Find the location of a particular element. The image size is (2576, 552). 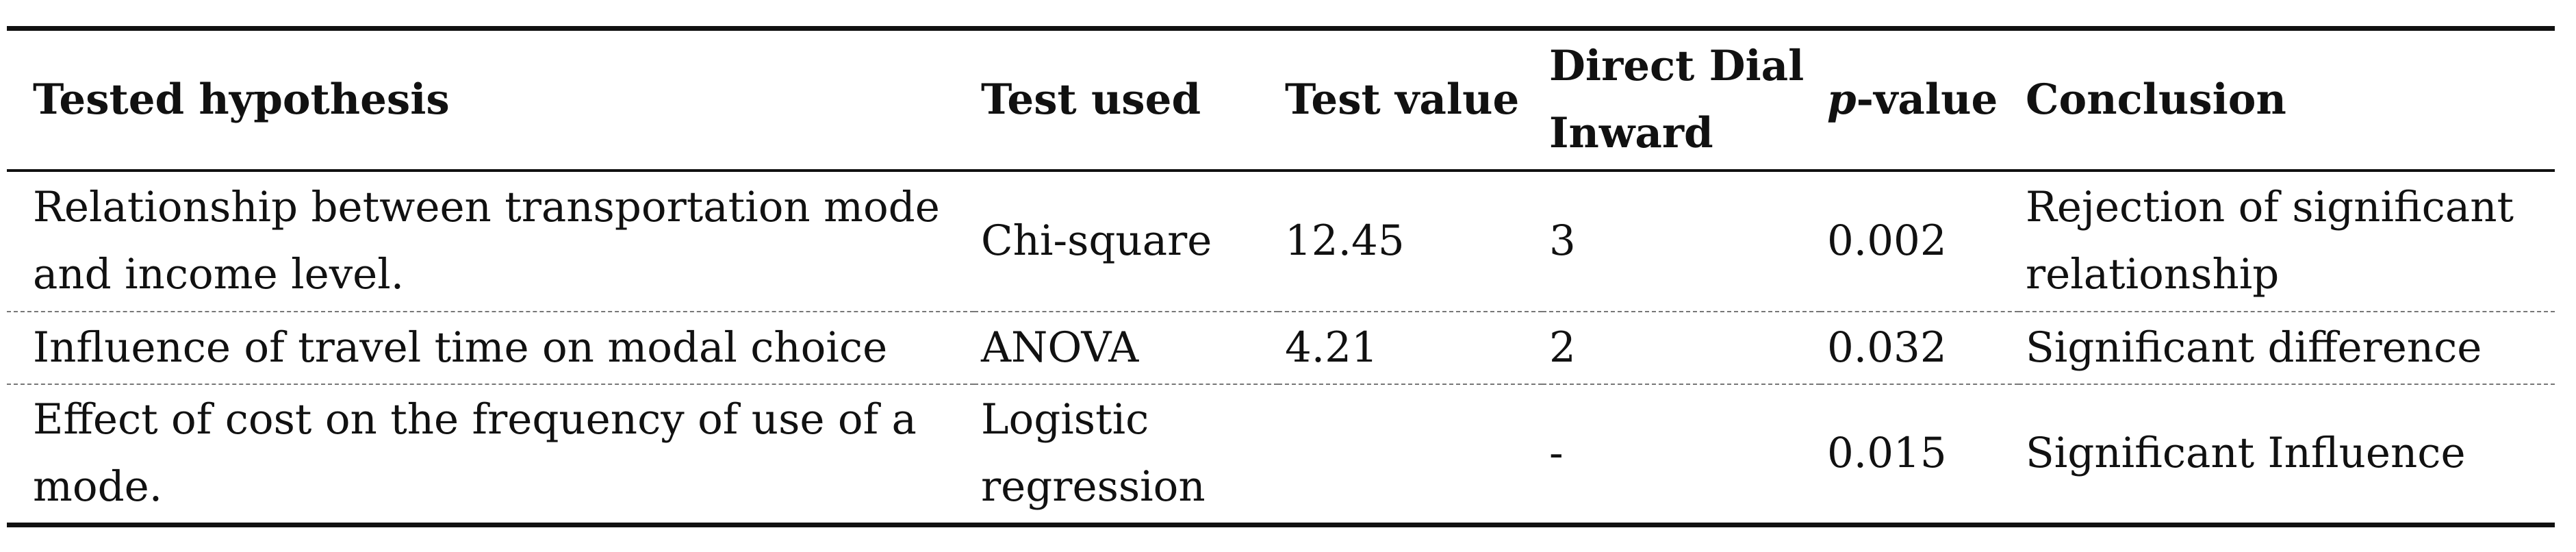

table-cell: Chi-square is located at coordinates (1126, 241).